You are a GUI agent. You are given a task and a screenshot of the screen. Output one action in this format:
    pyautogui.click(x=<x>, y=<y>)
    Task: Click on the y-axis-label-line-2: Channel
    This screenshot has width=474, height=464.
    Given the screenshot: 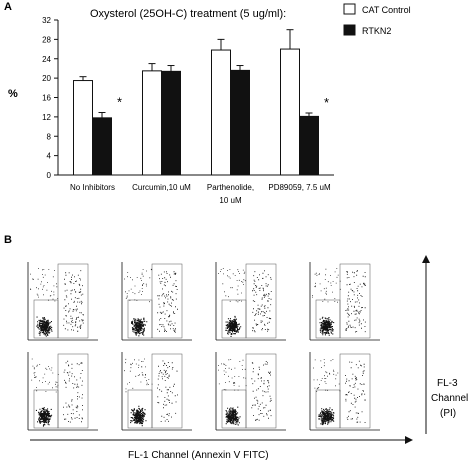 What is the action you would take?
    pyautogui.click(x=449, y=398)
    